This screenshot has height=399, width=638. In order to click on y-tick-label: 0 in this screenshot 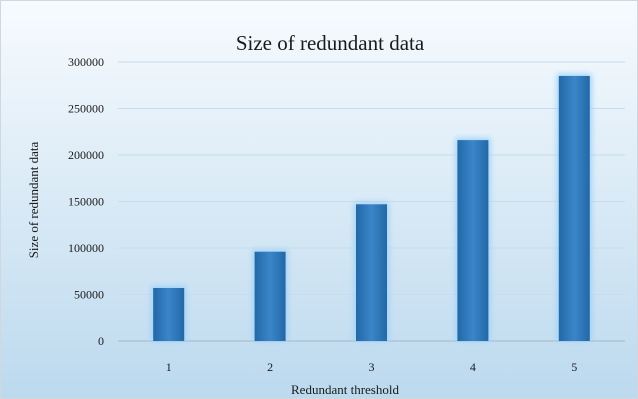, I will do `click(101, 341)`.